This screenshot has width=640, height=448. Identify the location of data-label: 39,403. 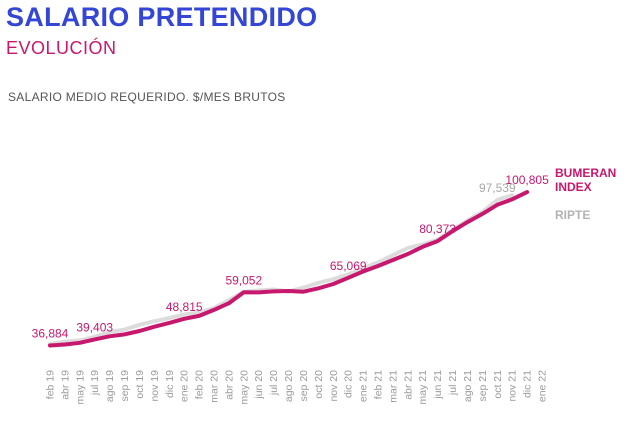
(94, 327).